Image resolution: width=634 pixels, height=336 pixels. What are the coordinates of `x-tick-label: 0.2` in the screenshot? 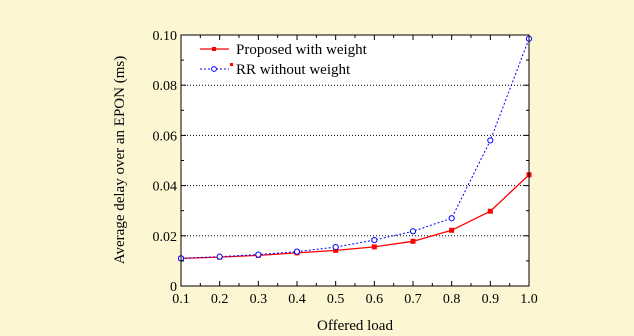 It's located at (220, 299).